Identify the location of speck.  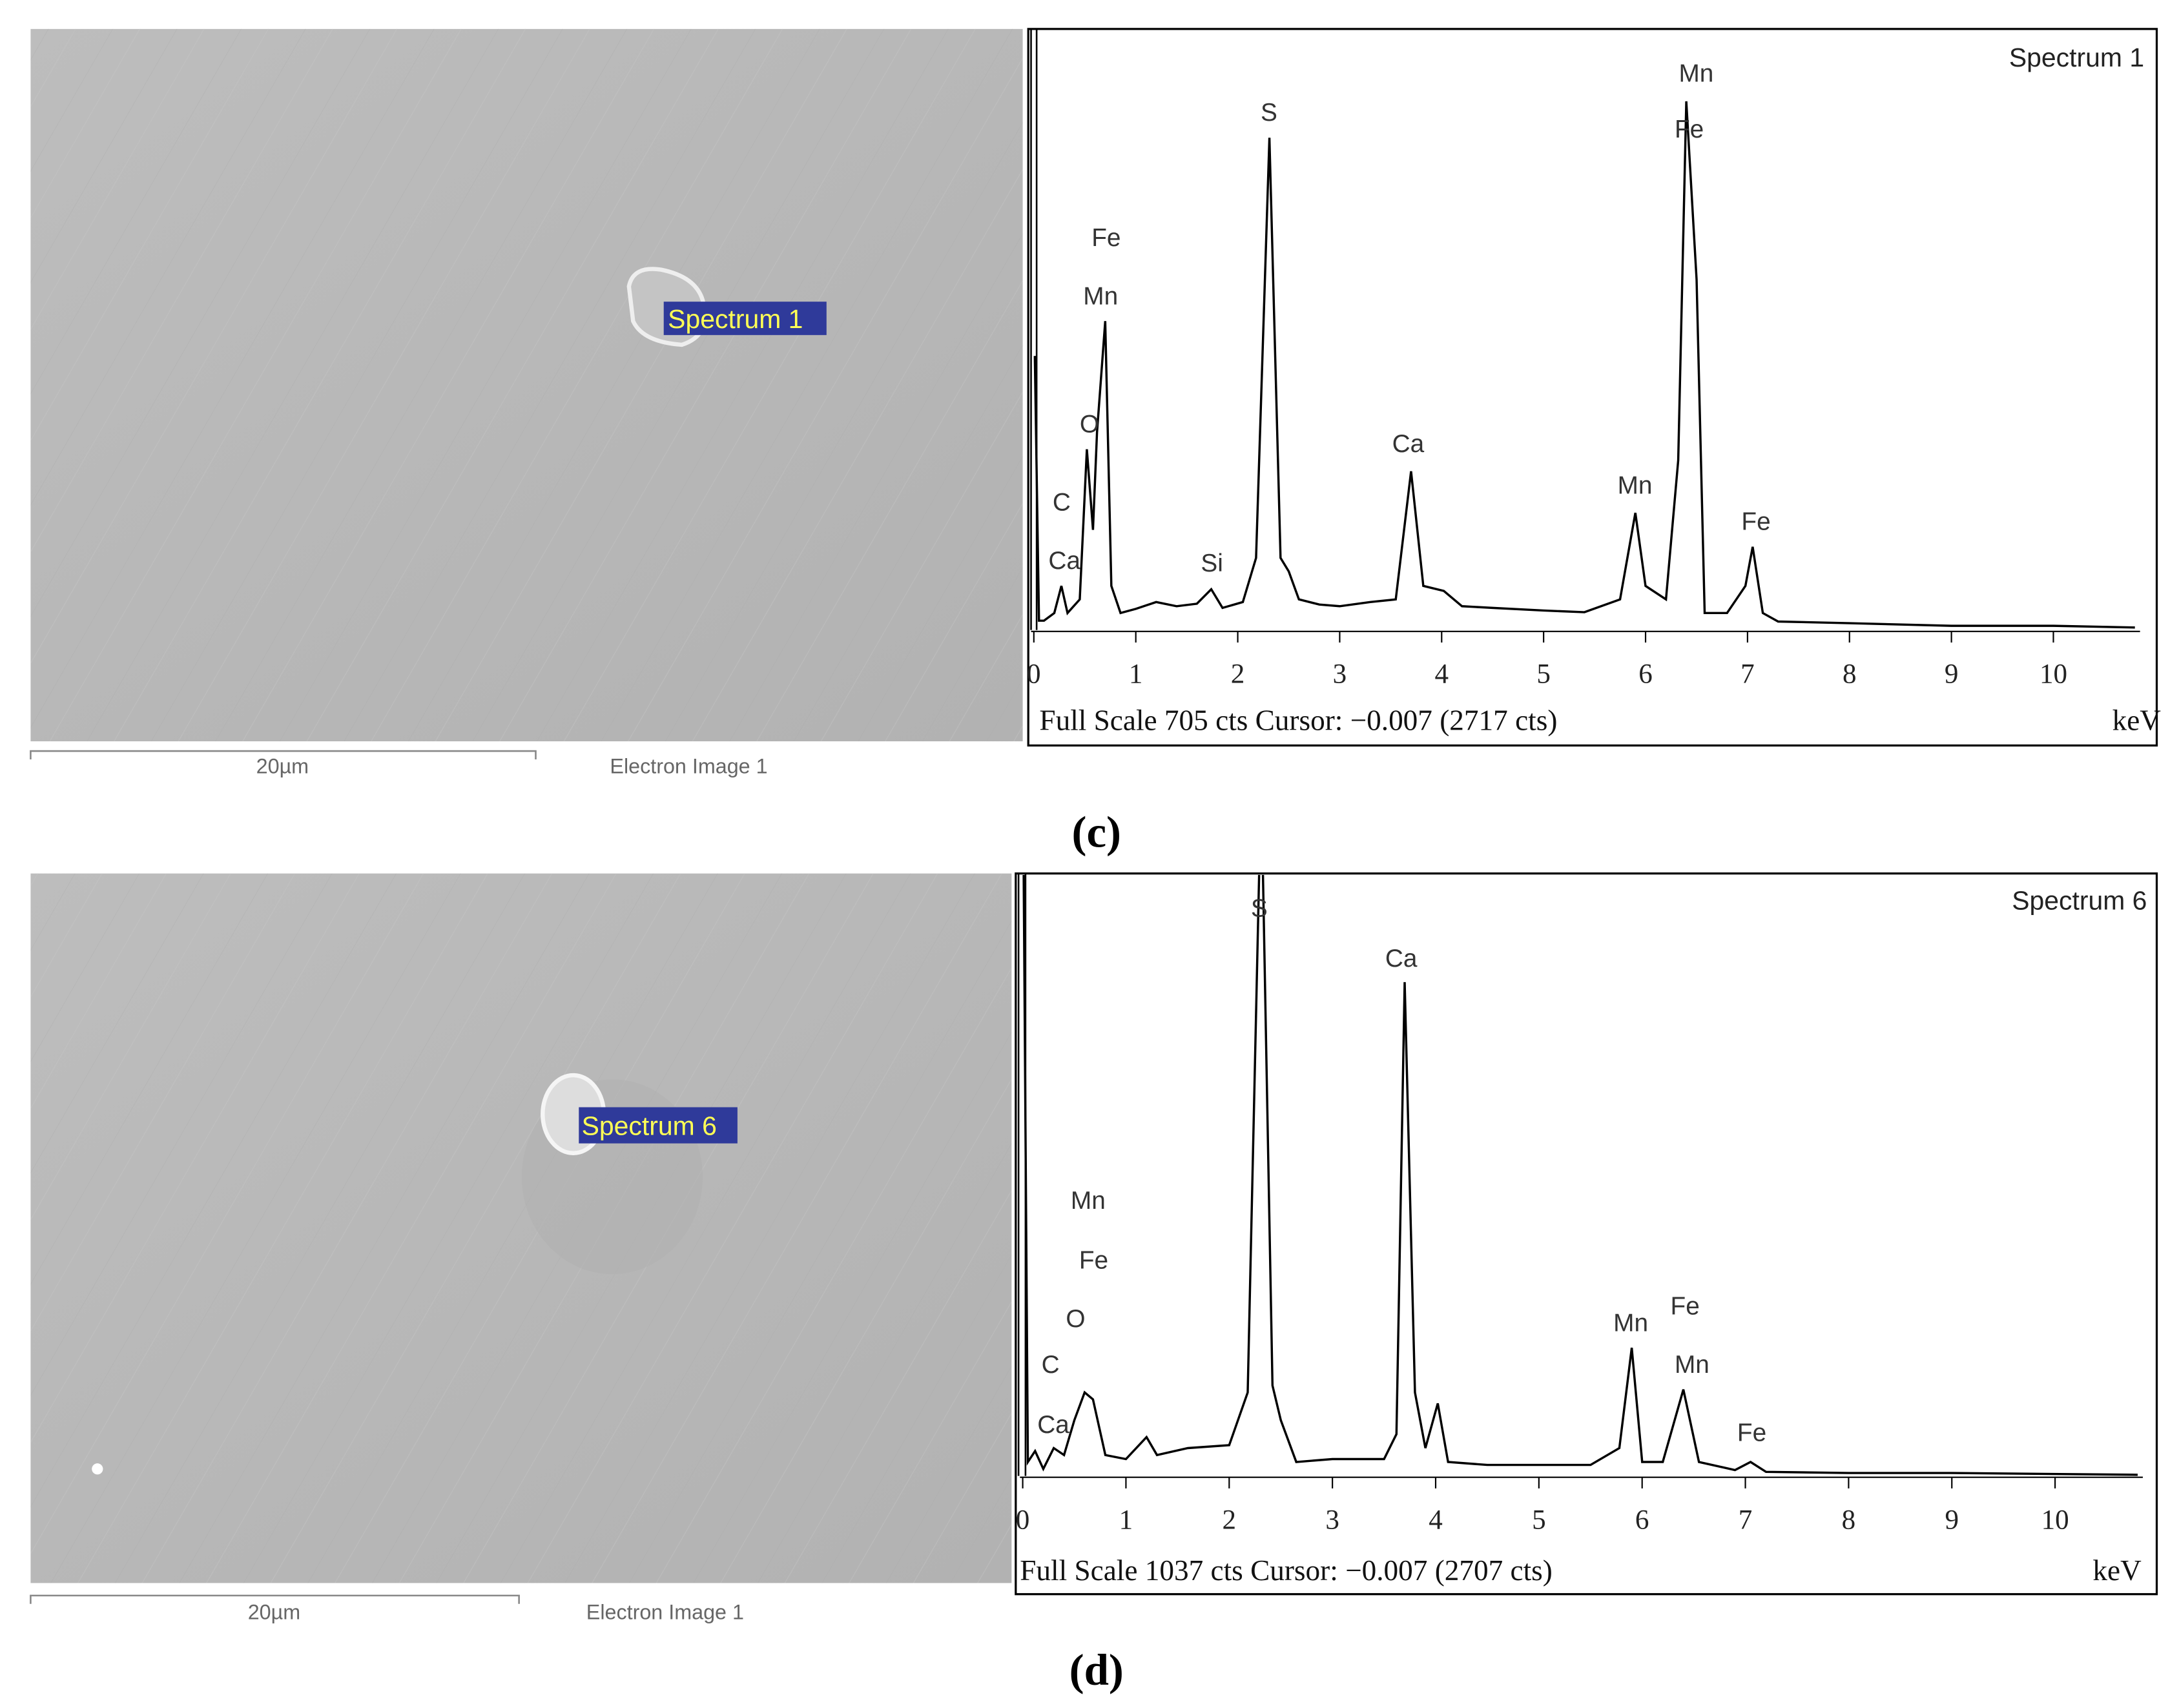
(98, 1469).